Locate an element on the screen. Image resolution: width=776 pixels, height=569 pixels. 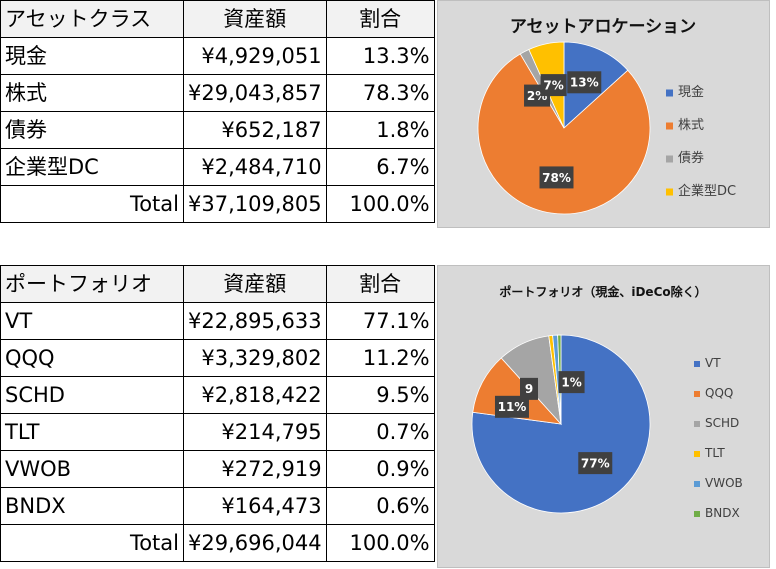
chart-title: アセットアロケーション is located at coordinates (603, 27).